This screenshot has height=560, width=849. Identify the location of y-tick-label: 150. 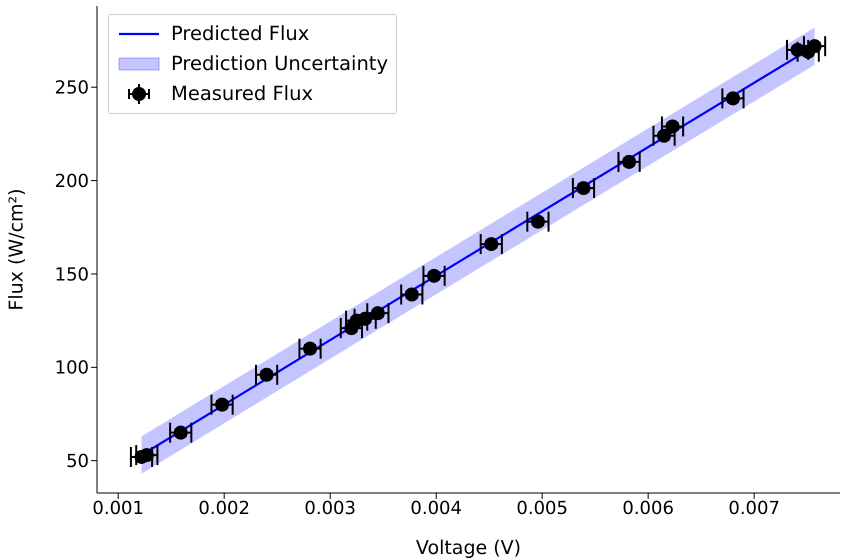
(71, 275).